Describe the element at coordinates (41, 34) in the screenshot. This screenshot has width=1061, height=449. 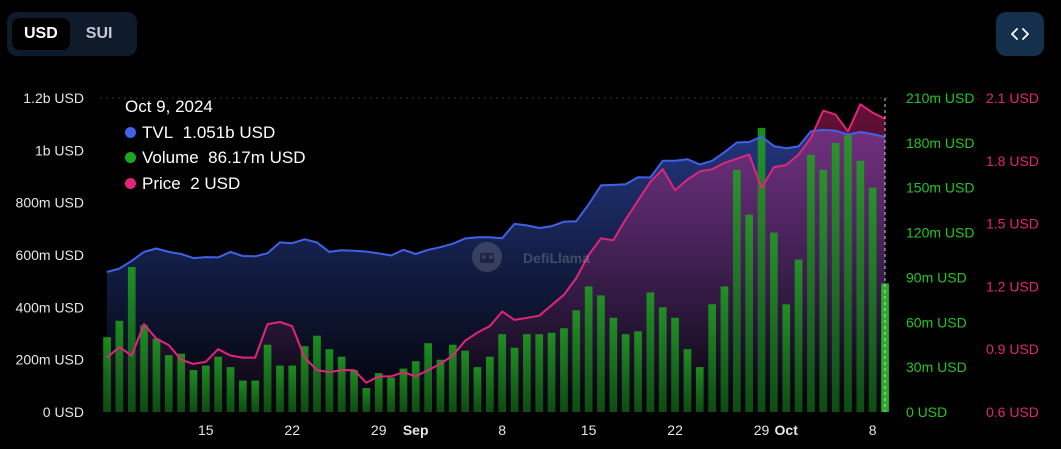
I see `toggle-usd-button: USD` at that location.